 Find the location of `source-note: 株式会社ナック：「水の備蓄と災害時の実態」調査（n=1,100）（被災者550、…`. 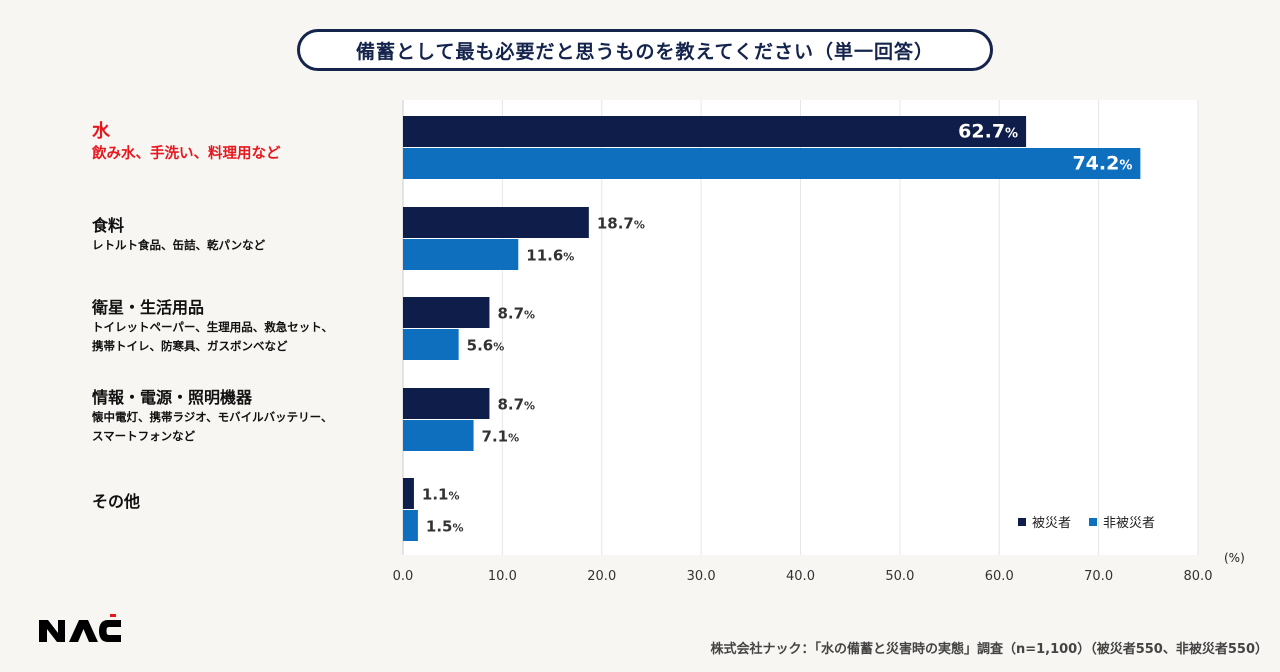

source-note: 株式会社ナック：「水の備蓄と災害時の実態」調査（n=1,100）（被災者550、… is located at coordinates (989, 649).